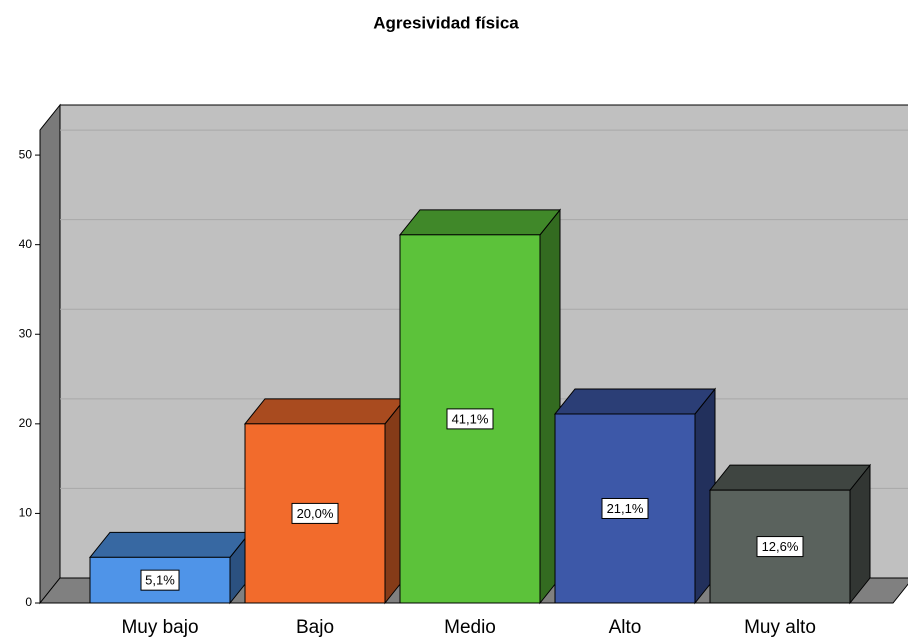 This screenshot has height=640, width=908. Describe the element at coordinates (50, 354) in the screenshot. I see `left-wall` at that location.